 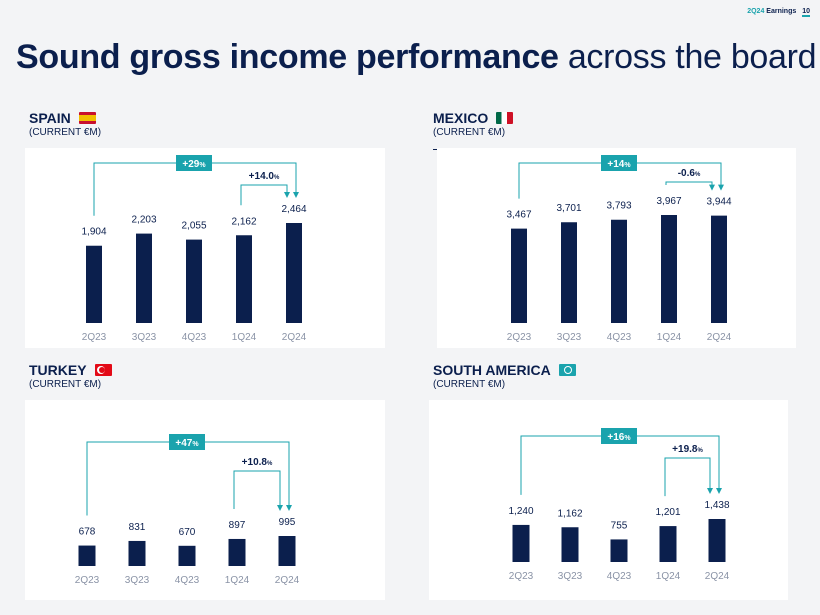 What do you see at coordinates (287, 57) in the screenshot?
I see `title-bold: Sound gross income performance` at bounding box center [287, 57].